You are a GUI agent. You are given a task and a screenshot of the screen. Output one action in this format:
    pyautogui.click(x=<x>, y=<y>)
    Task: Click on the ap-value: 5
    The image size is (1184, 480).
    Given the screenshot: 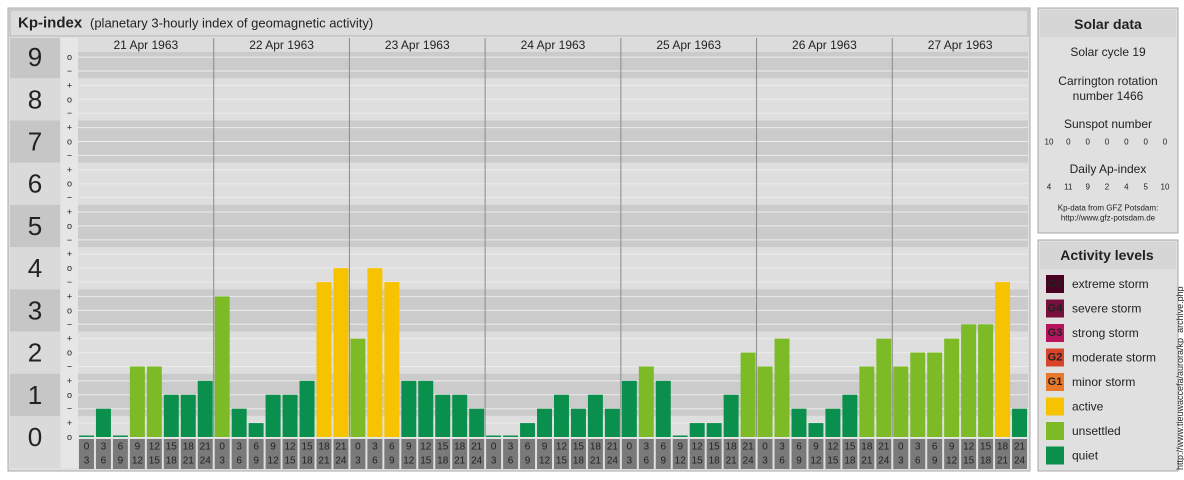 What is the action you would take?
    pyautogui.click(x=1145, y=187)
    